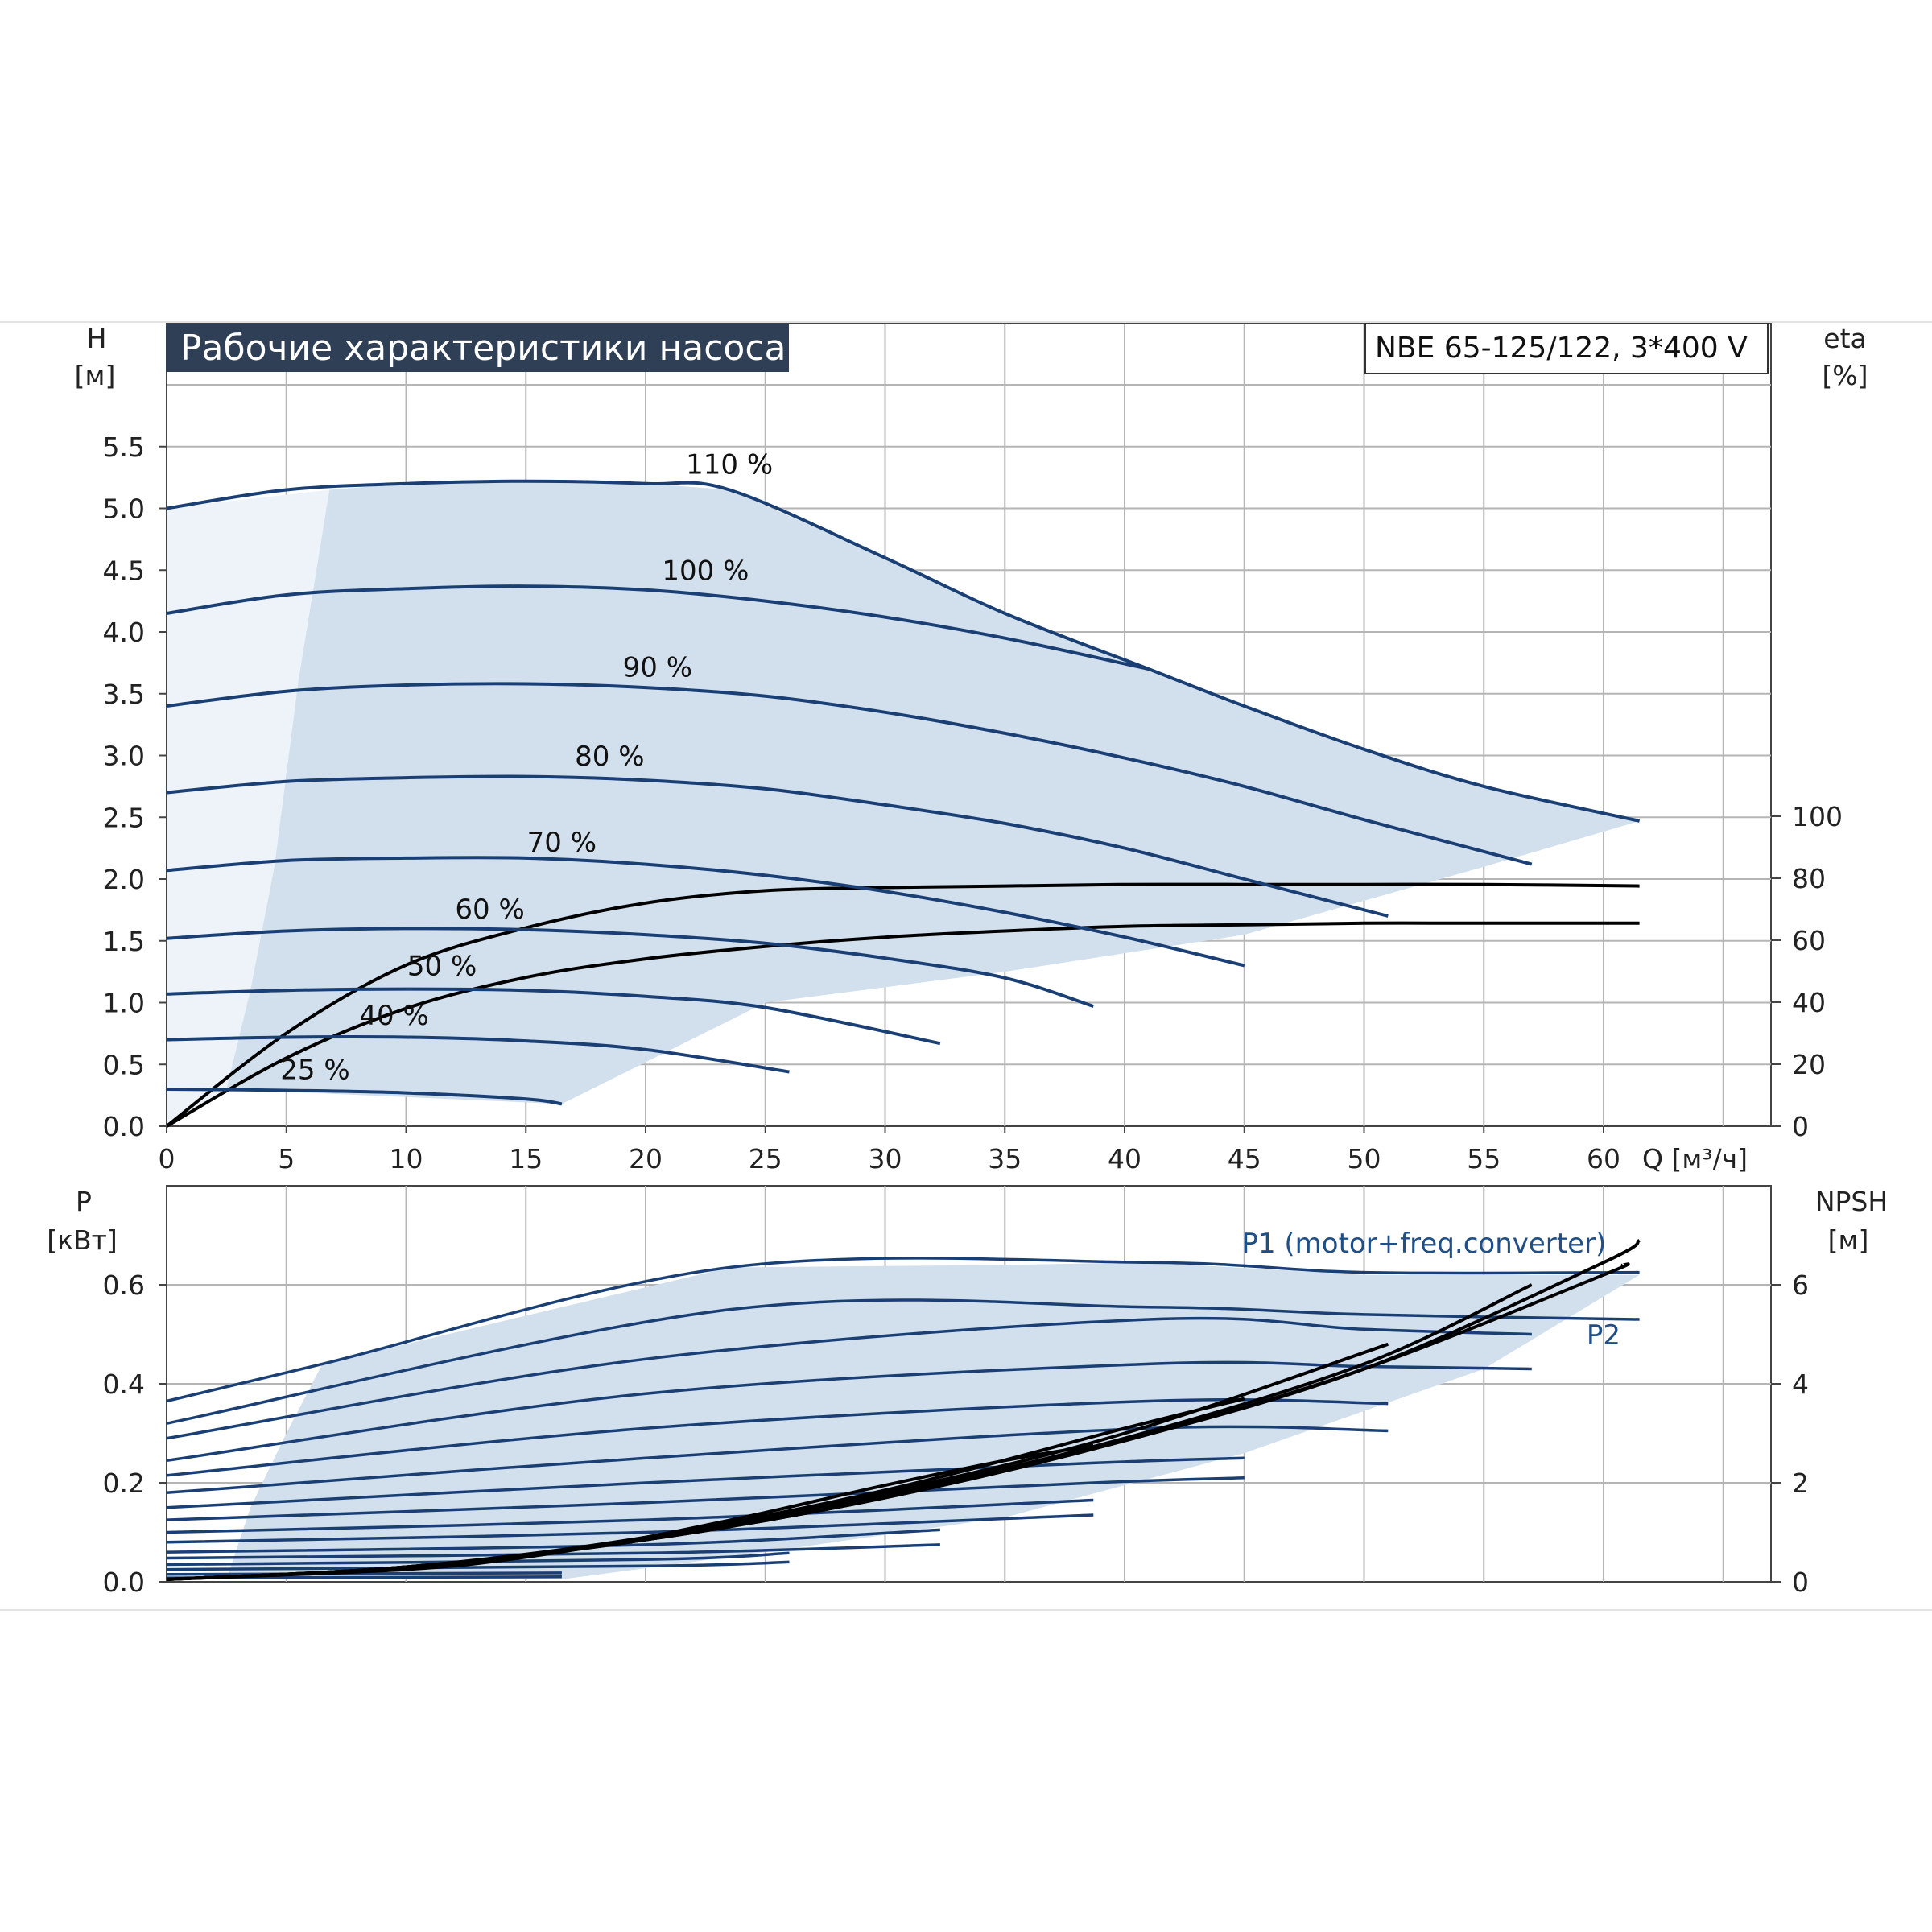 This screenshot has height=1932, width=1932. What do you see at coordinates (657, 667) in the screenshot?
I see `speed-label-90: 90 %` at bounding box center [657, 667].